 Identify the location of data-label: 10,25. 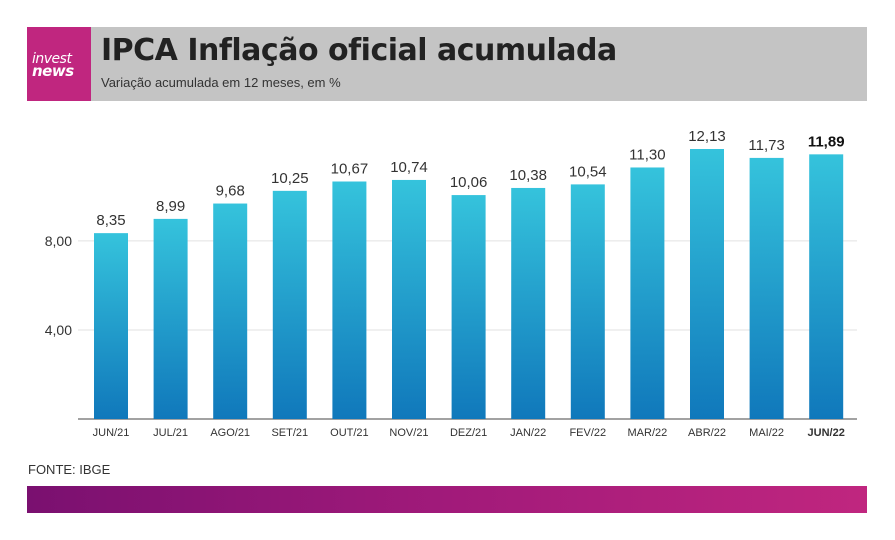
(290, 178).